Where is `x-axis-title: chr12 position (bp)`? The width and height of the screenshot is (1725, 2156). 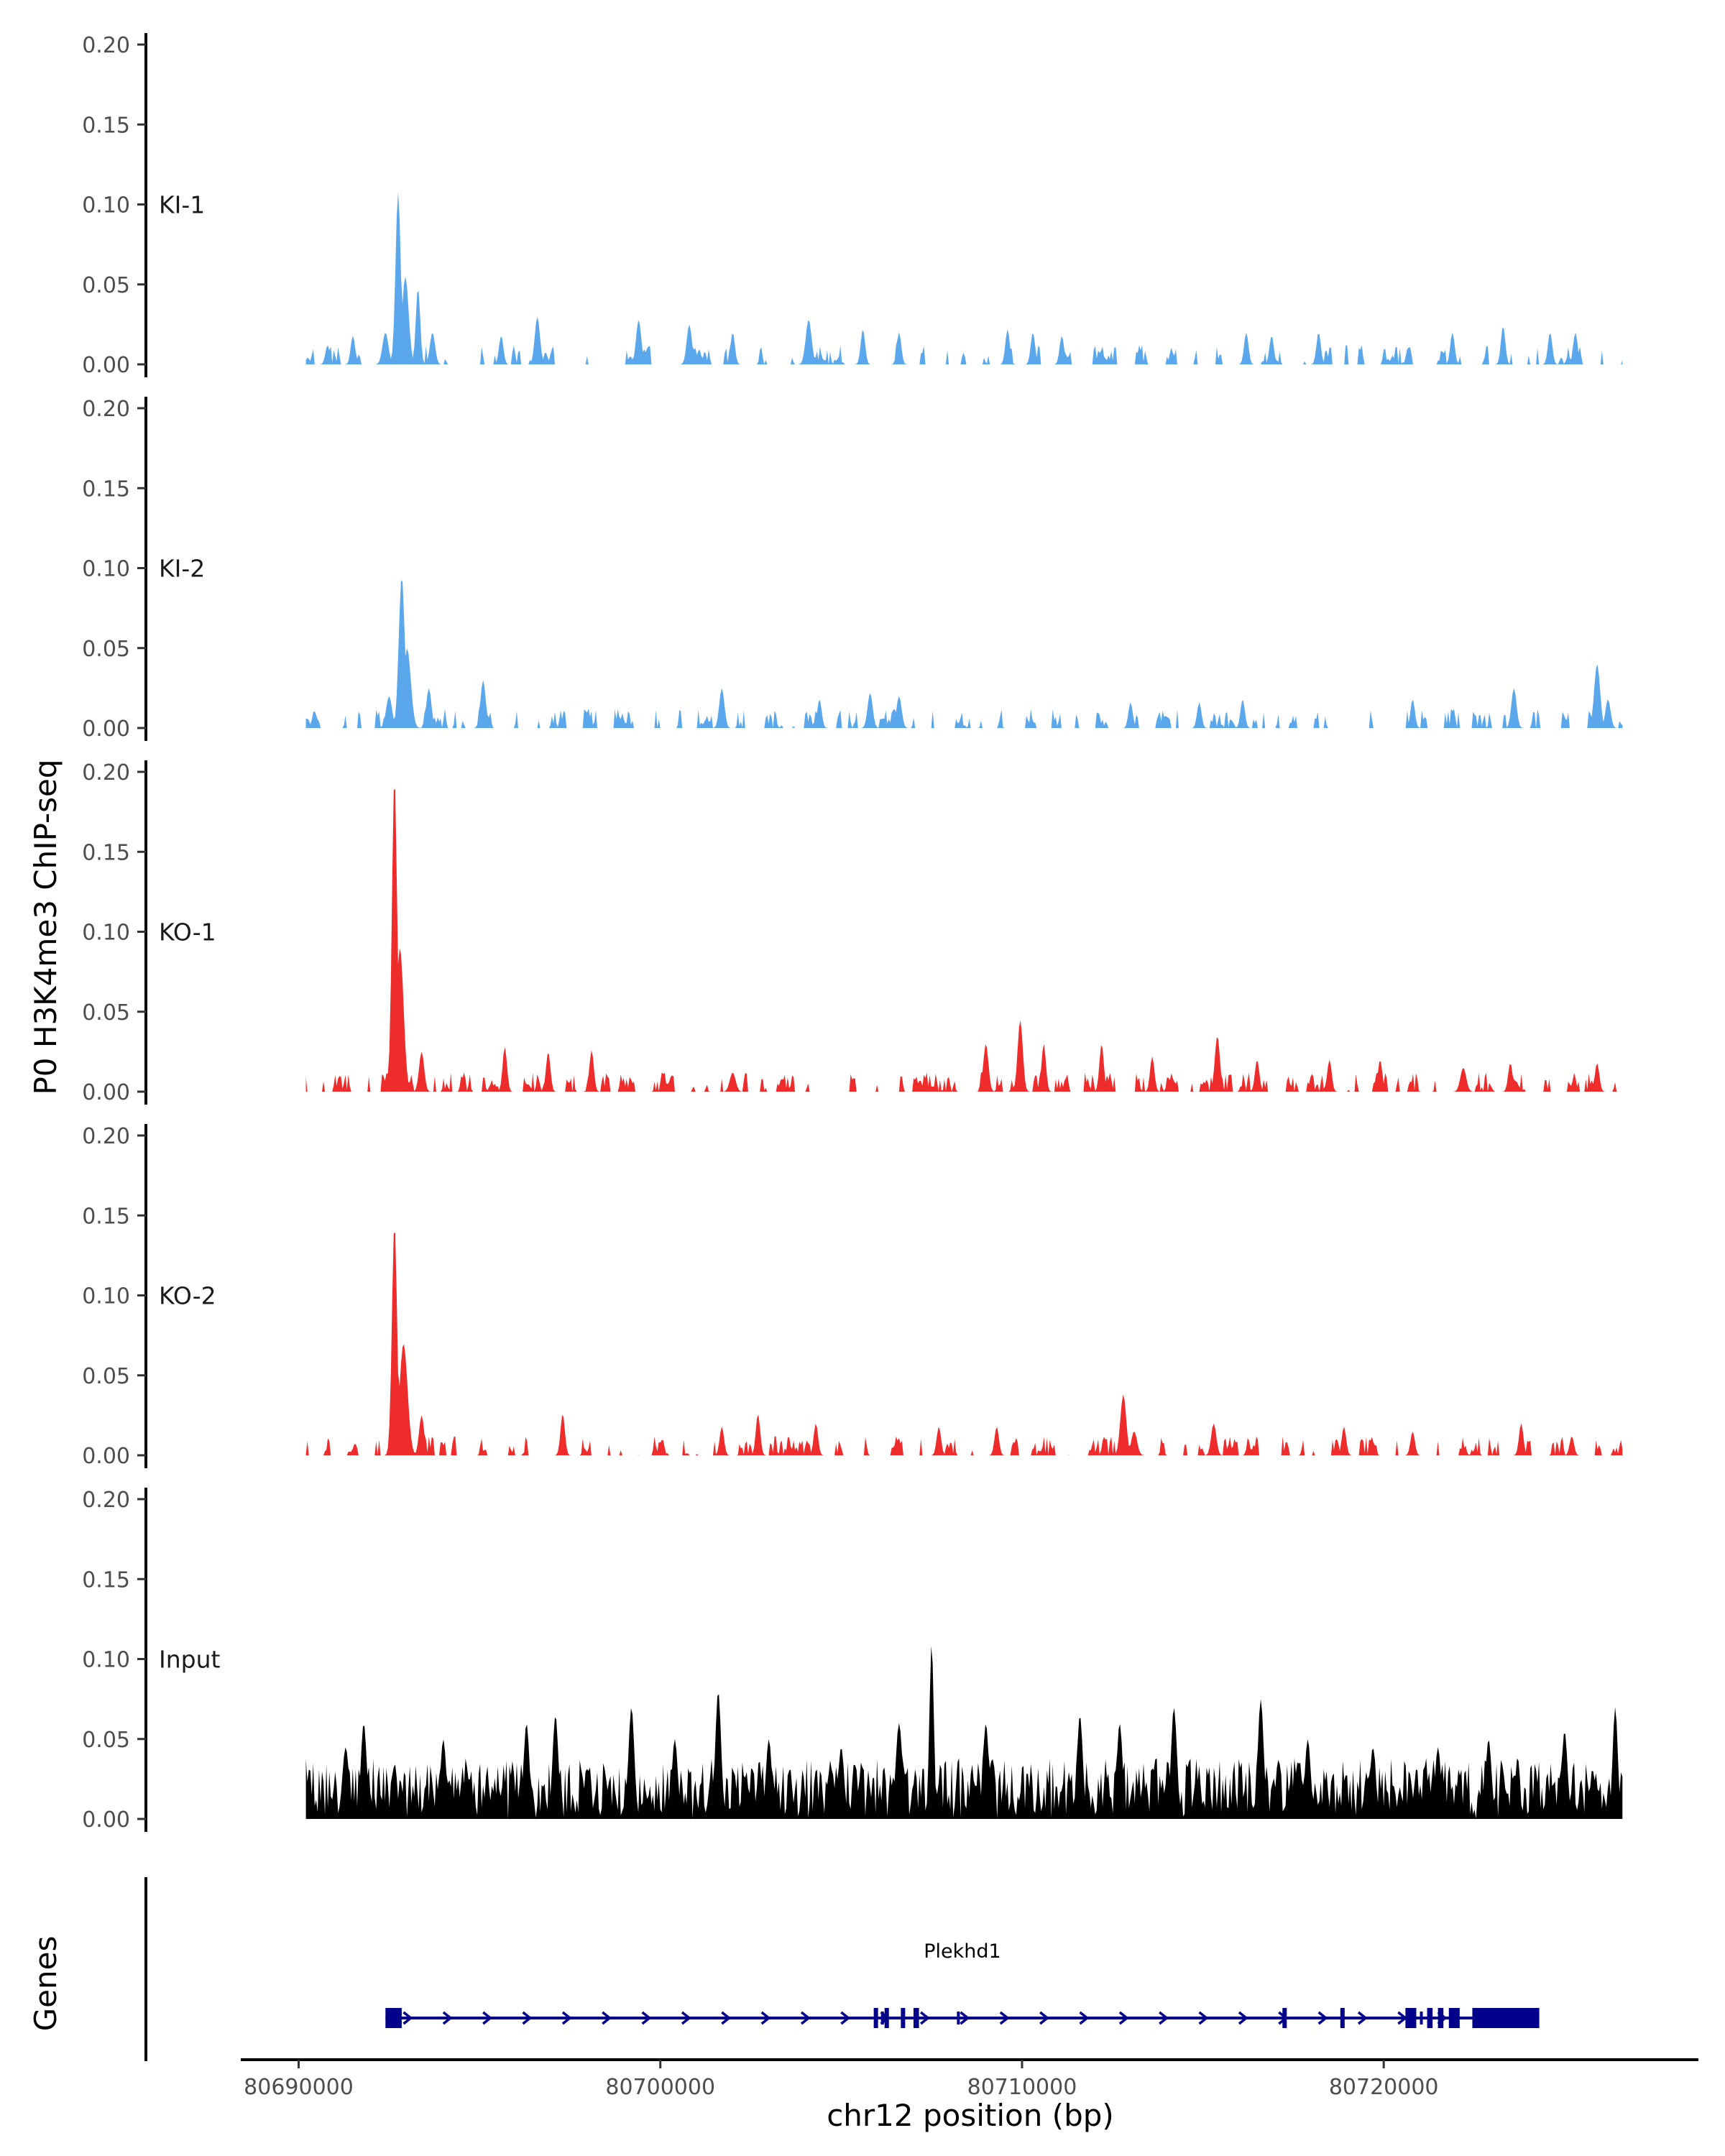 x-axis-title: chr12 position (bp) is located at coordinates (970, 2115).